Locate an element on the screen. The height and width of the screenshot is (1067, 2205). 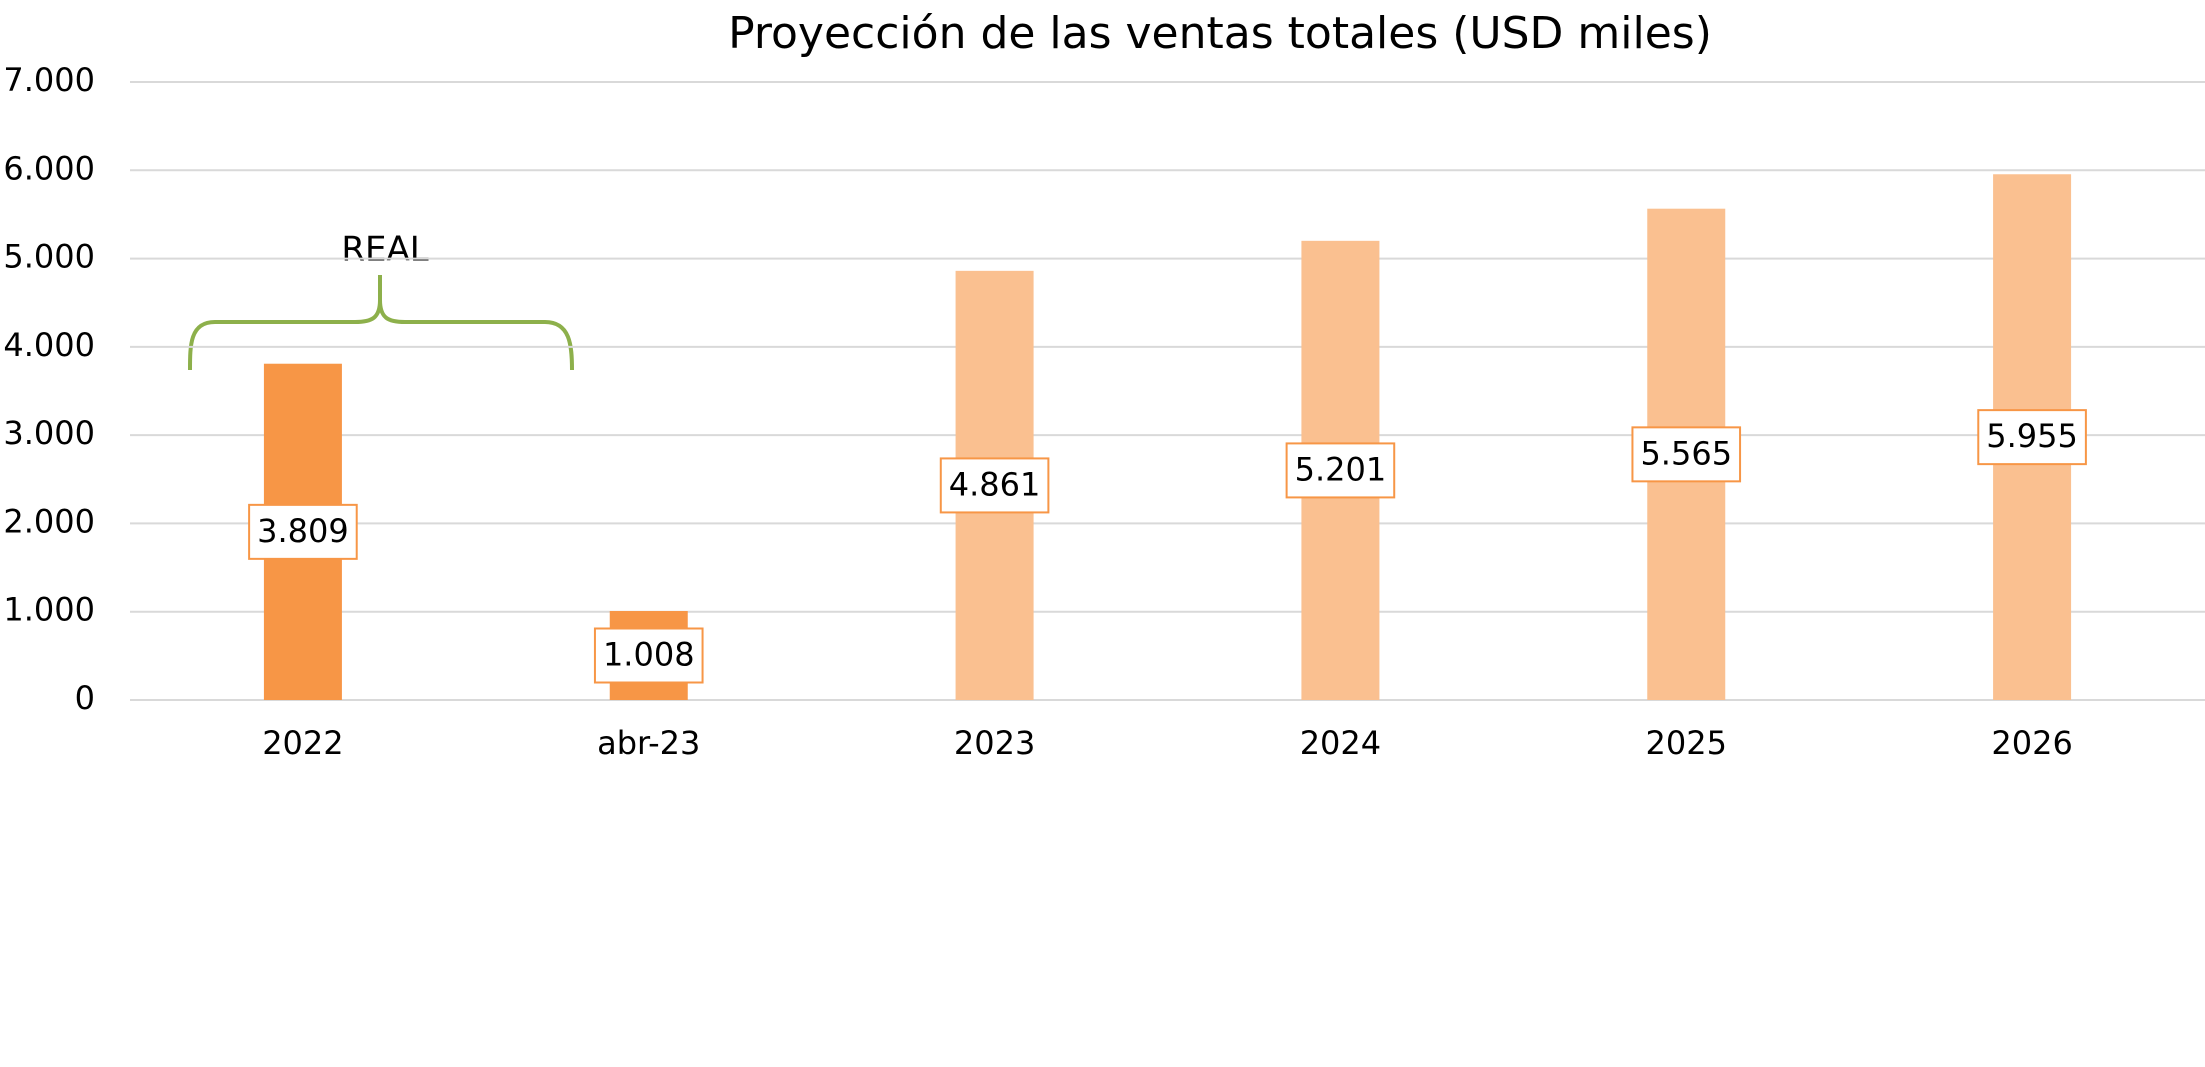
data-label: 3.809 is located at coordinates (303, 531).